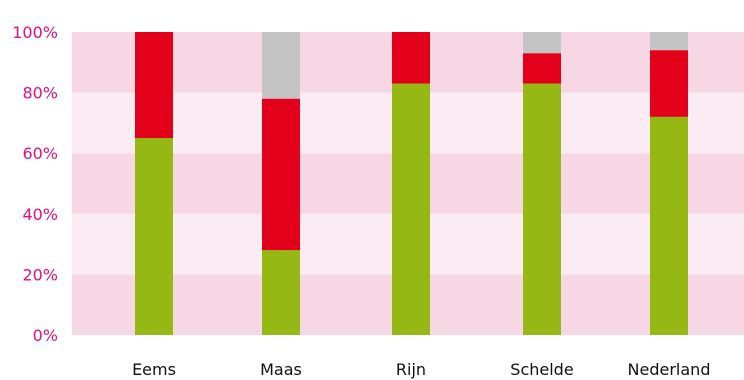  I want to click on y-tick-label: 0%, so click(45, 335).